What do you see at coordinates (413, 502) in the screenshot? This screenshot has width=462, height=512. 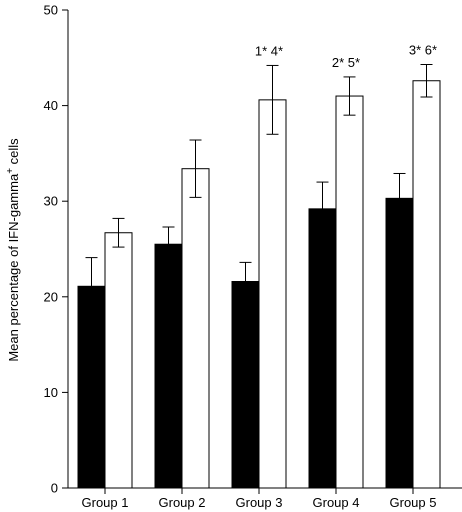 I see `x-tick-label: Group 5` at bounding box center [413, 502].